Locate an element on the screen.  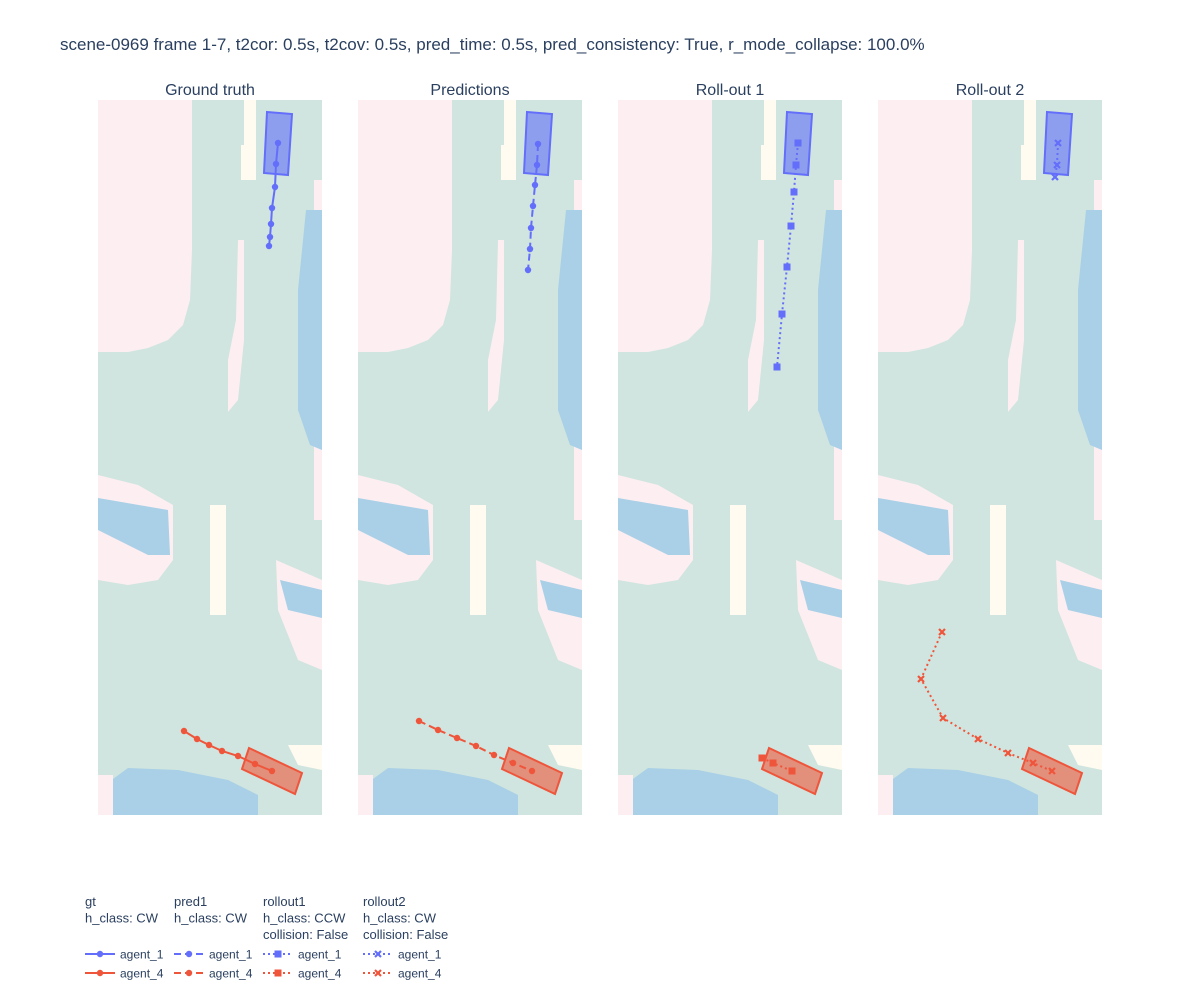
panel: Ground truth is located at coordinates (210, 448).